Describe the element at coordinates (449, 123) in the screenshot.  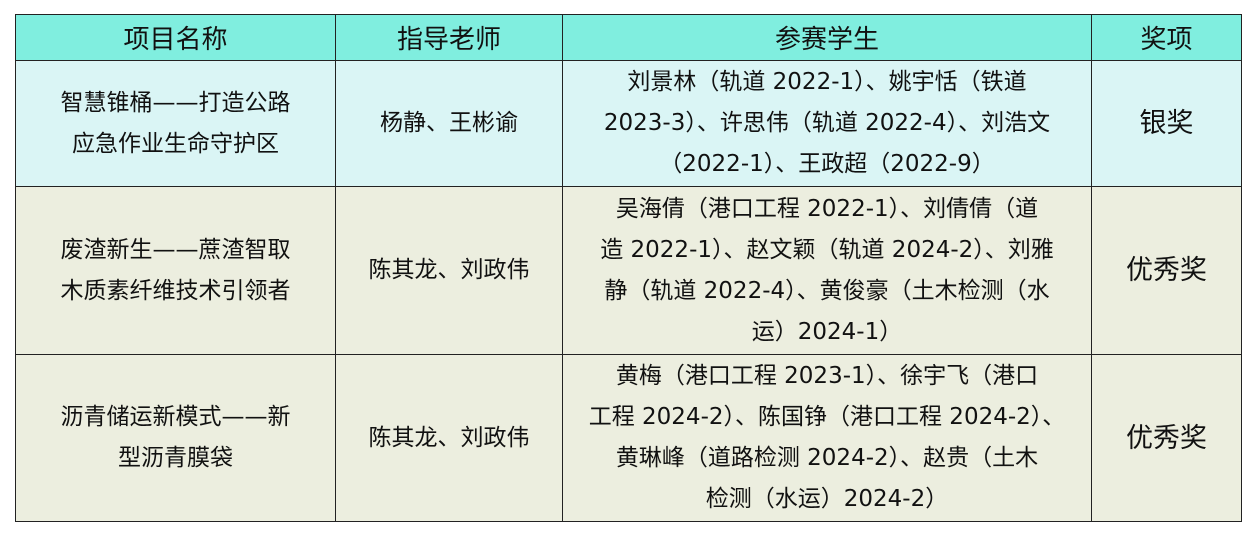
I see `advisors-cell: 杨静、王彬谕` at that location.